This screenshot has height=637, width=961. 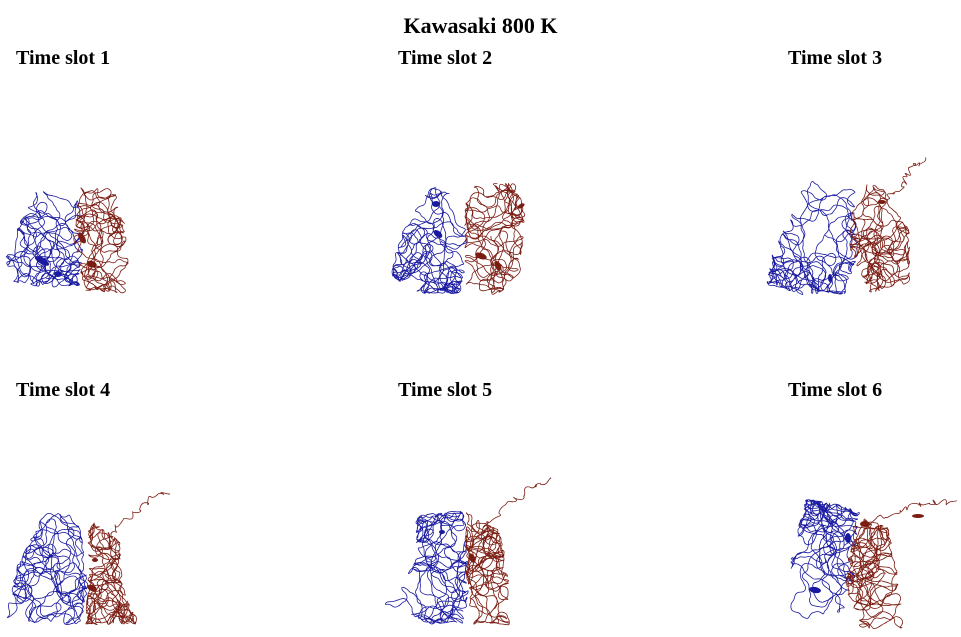 What do you see at coordinates (63, 390) in the screenshot?
I see `slot-4-title: Time slot 4` at bounding box center [63, 390].